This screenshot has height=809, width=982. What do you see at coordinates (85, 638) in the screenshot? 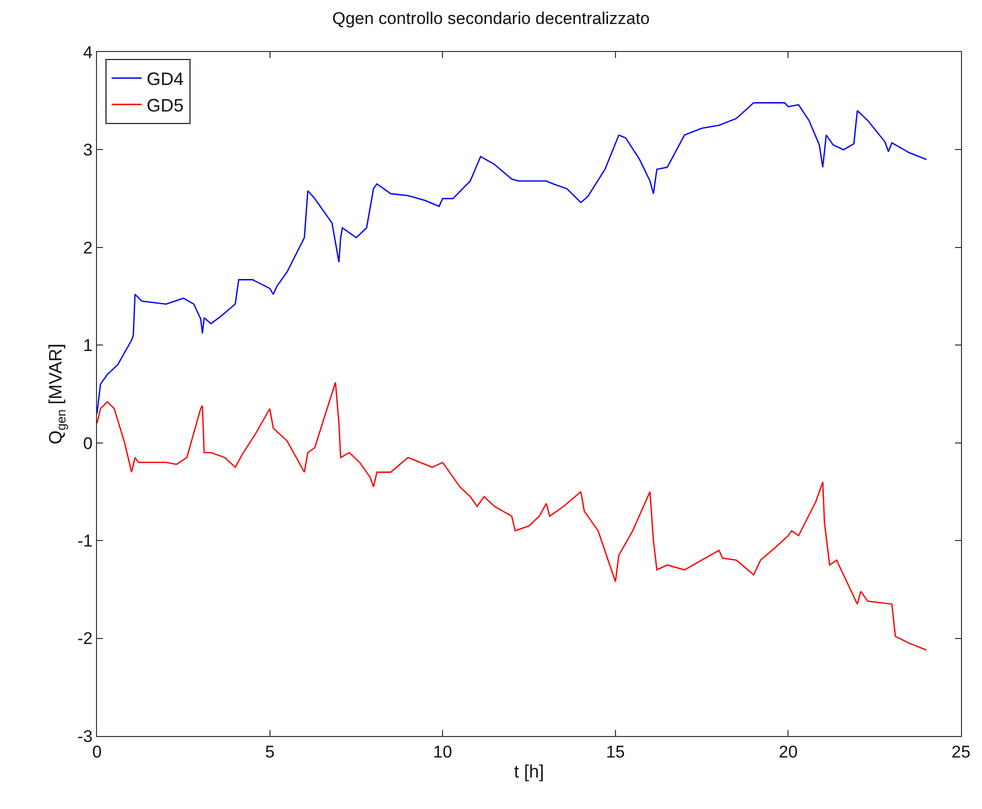
I see `y-tick-label: -2` at bounding box center [85, 638].